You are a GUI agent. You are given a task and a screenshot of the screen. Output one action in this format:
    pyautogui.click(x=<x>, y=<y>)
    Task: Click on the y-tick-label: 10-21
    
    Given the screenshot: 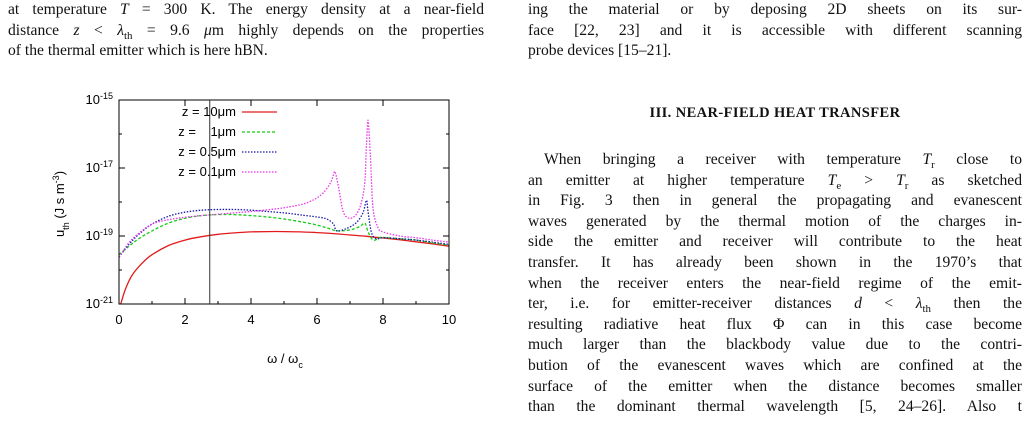 What is the action you would take?
    pyautogui.click(x=99, y=303)
    